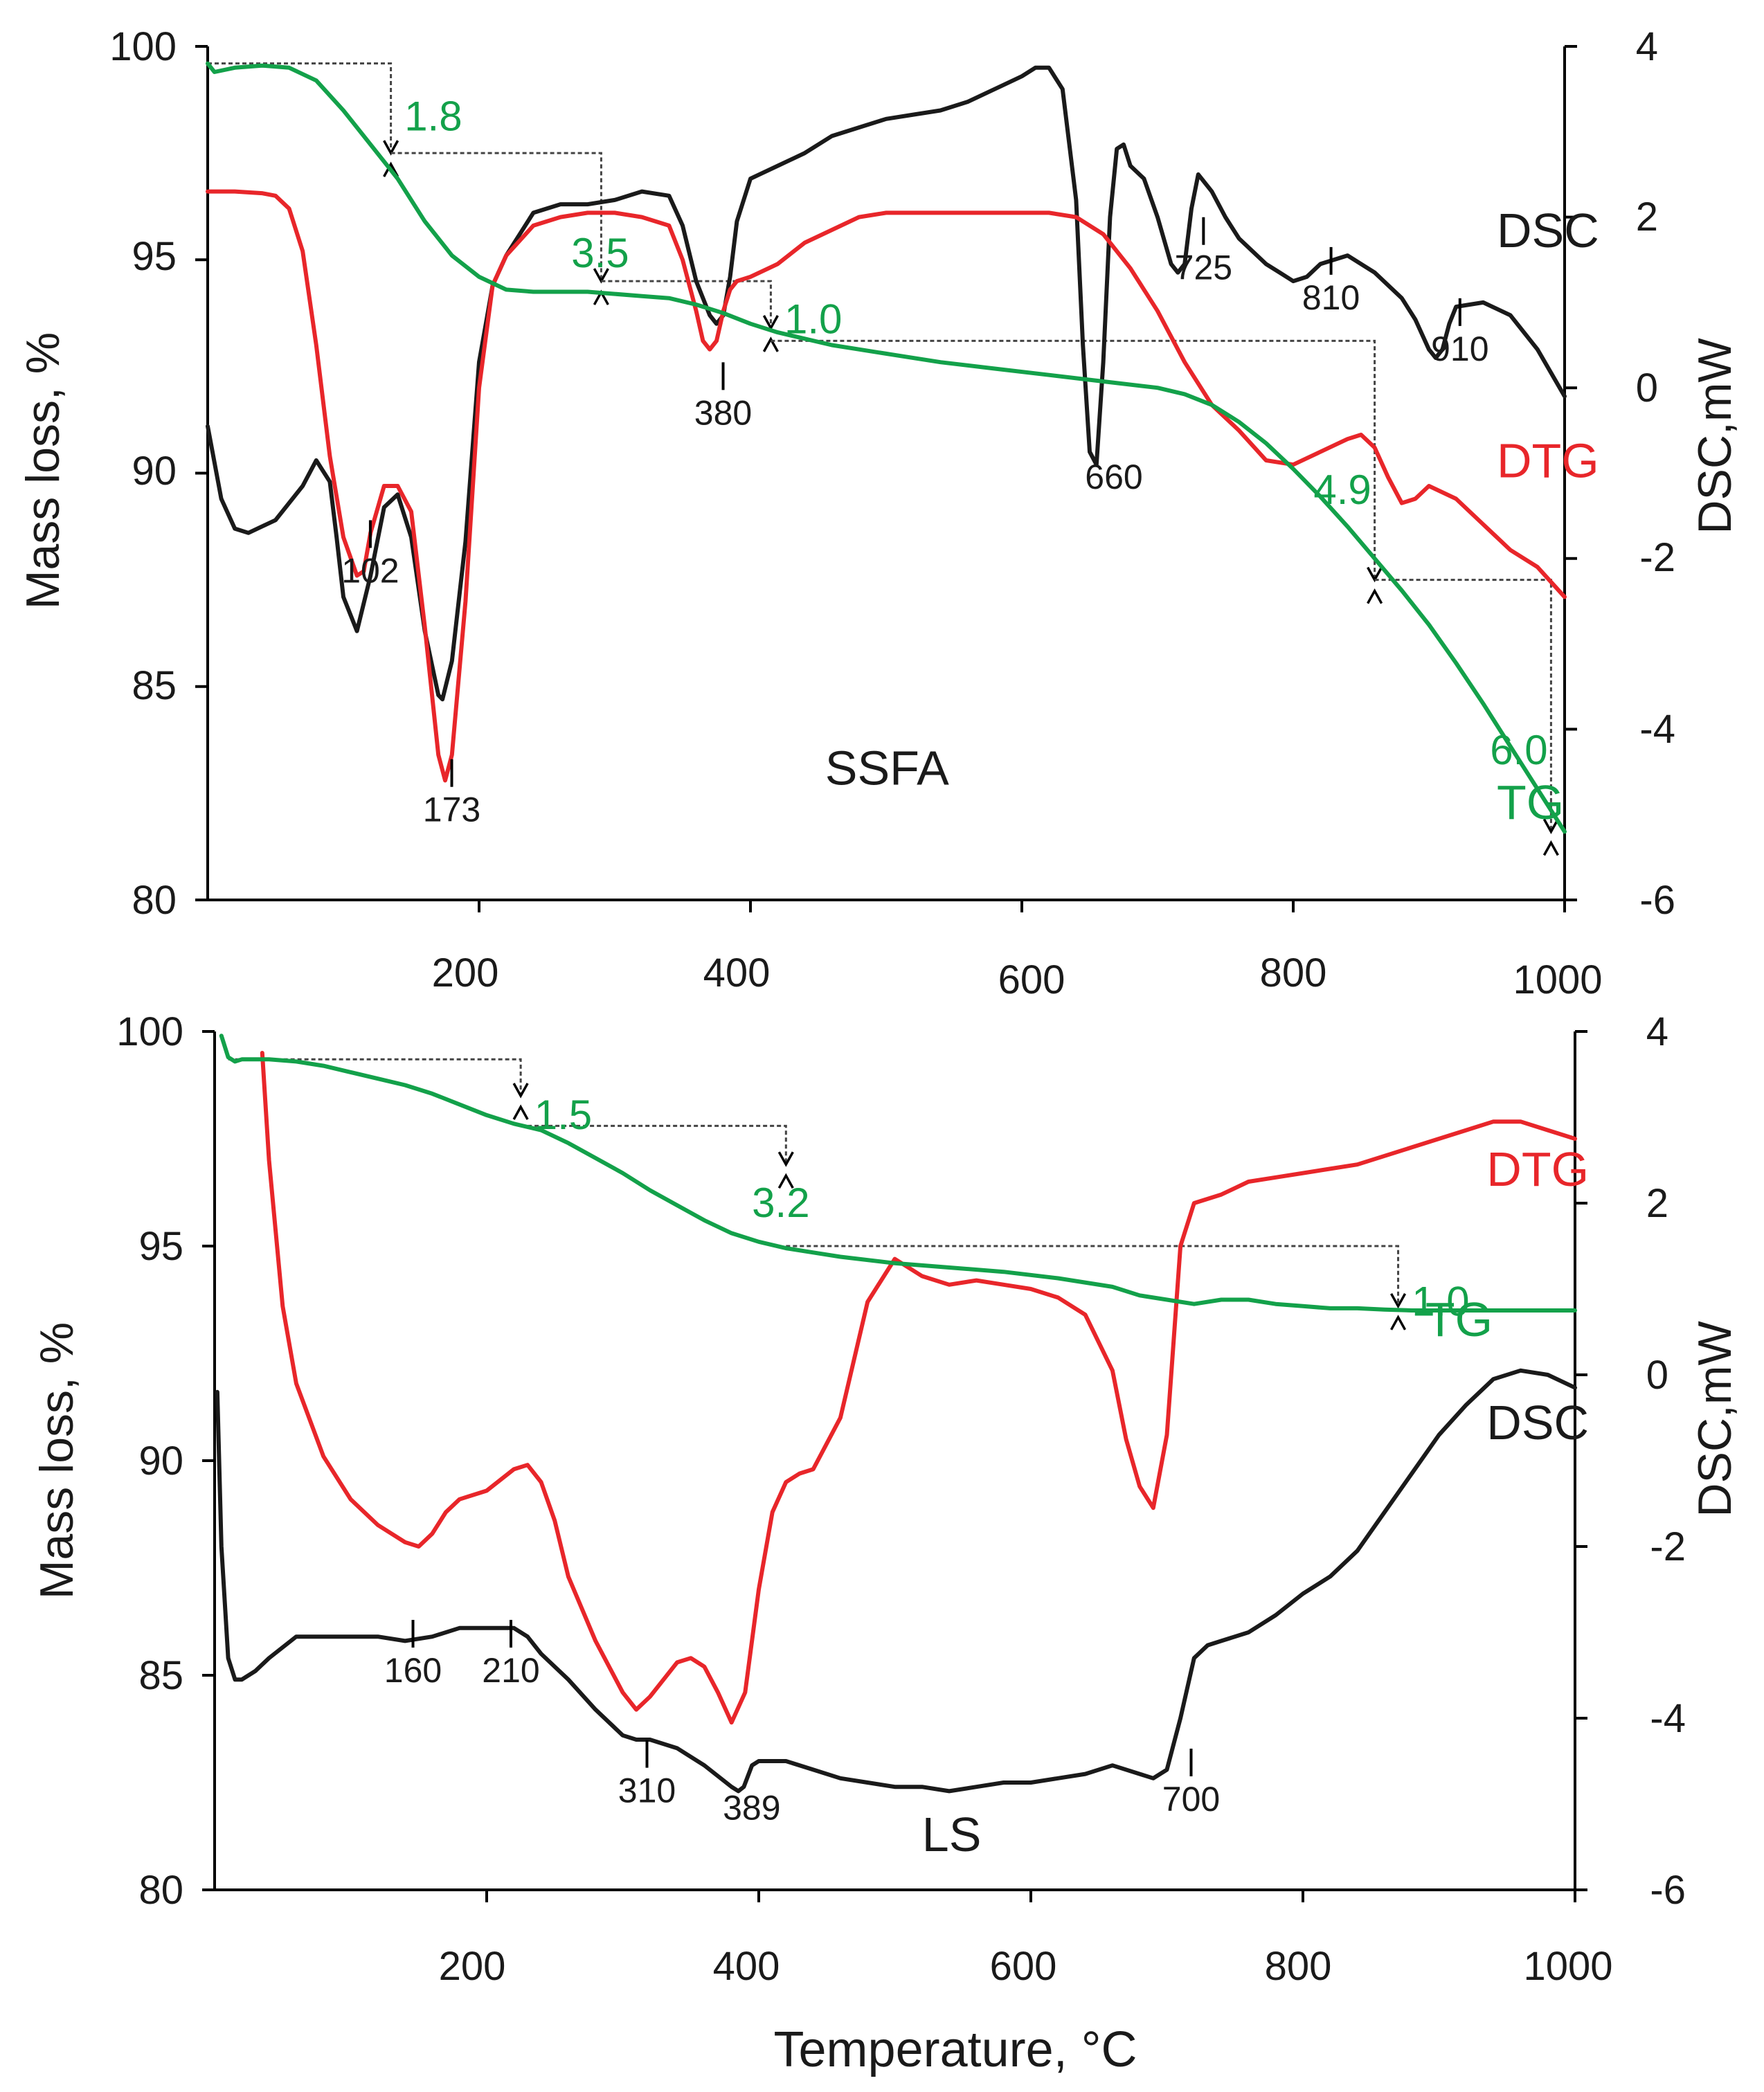 The height and width of the screenshot is (2092, 1764). I want to click on ls-x-tick-label: 800, so click(1298, 1966).